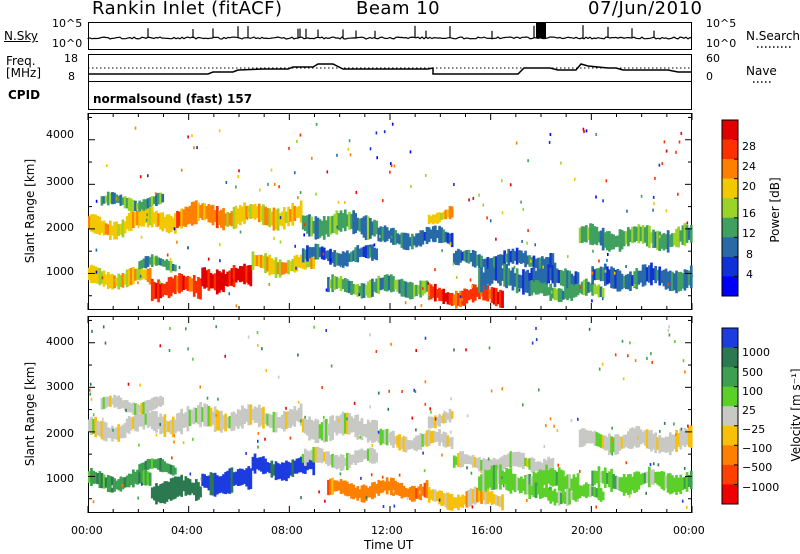 The width and height of the screenshot is (800, 554). I want to click on xlabel: Time UT, so click(389, 545).